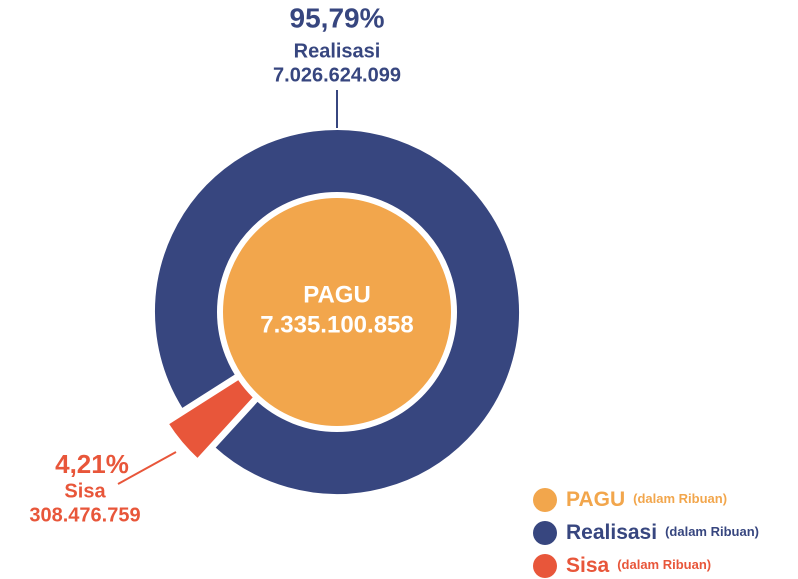 Image resolution: width=798 pixels, height=579 pixels. Describe the element at coordinates (662, 532) in the screenshot. I see `legend-entry: Realisasi (dalam Ribuan)` at that location.